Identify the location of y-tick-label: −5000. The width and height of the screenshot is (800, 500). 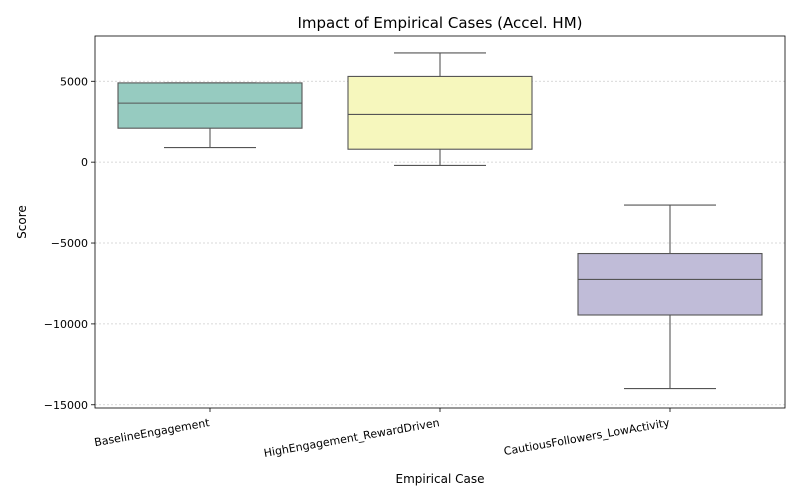
(69, 243).